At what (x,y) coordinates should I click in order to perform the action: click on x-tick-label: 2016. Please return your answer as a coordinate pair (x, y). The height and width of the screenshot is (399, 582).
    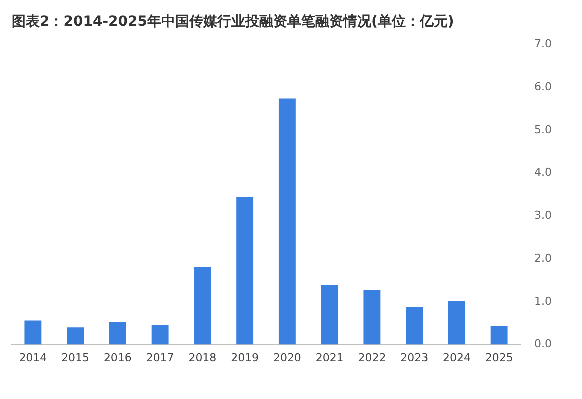
    Looking at the image, I should click on (118, 357).